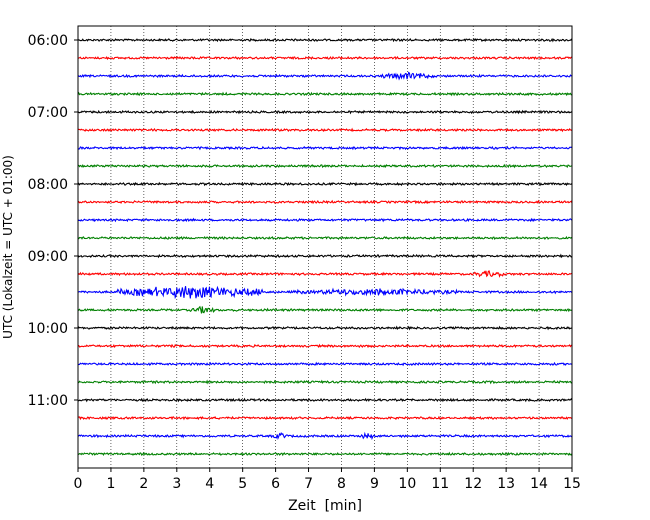 Image resolution: width=650 pixels, height=520 pixels. I want to click on x-tick-label: 0, so click(78, 484).